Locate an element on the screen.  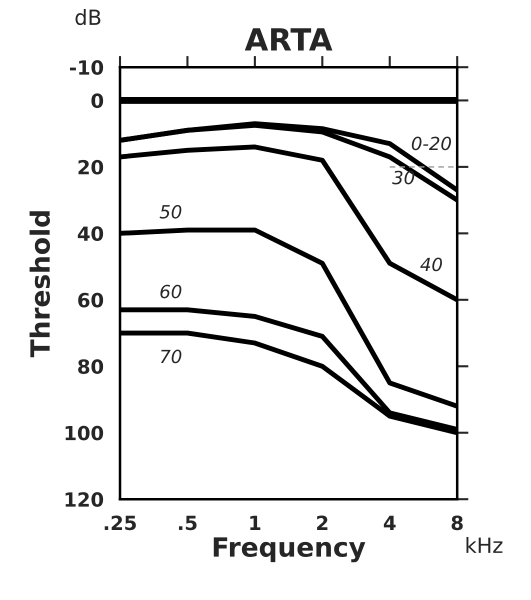
x-tick-label: 2 is located at coordinates (322, 523).